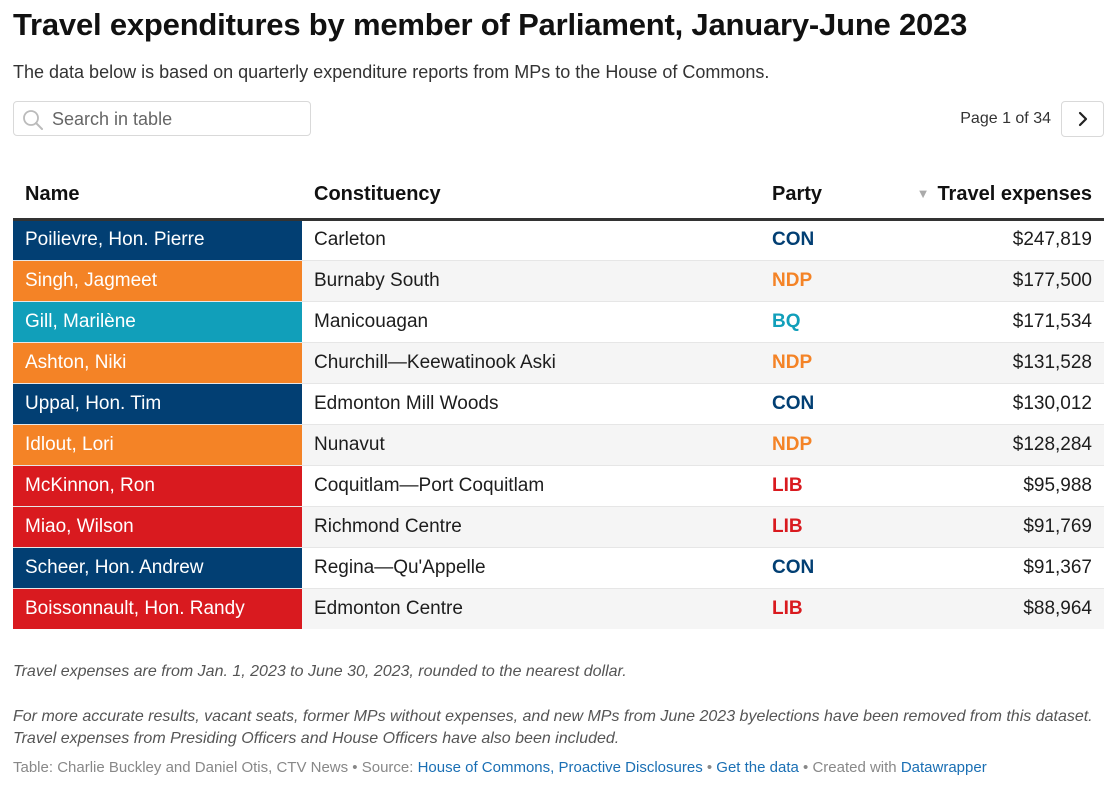 The width and height of the screenshot is (1116, 787). I want to click on cell-constituency: Regina—Qu'Appelle, so click(531, 568).